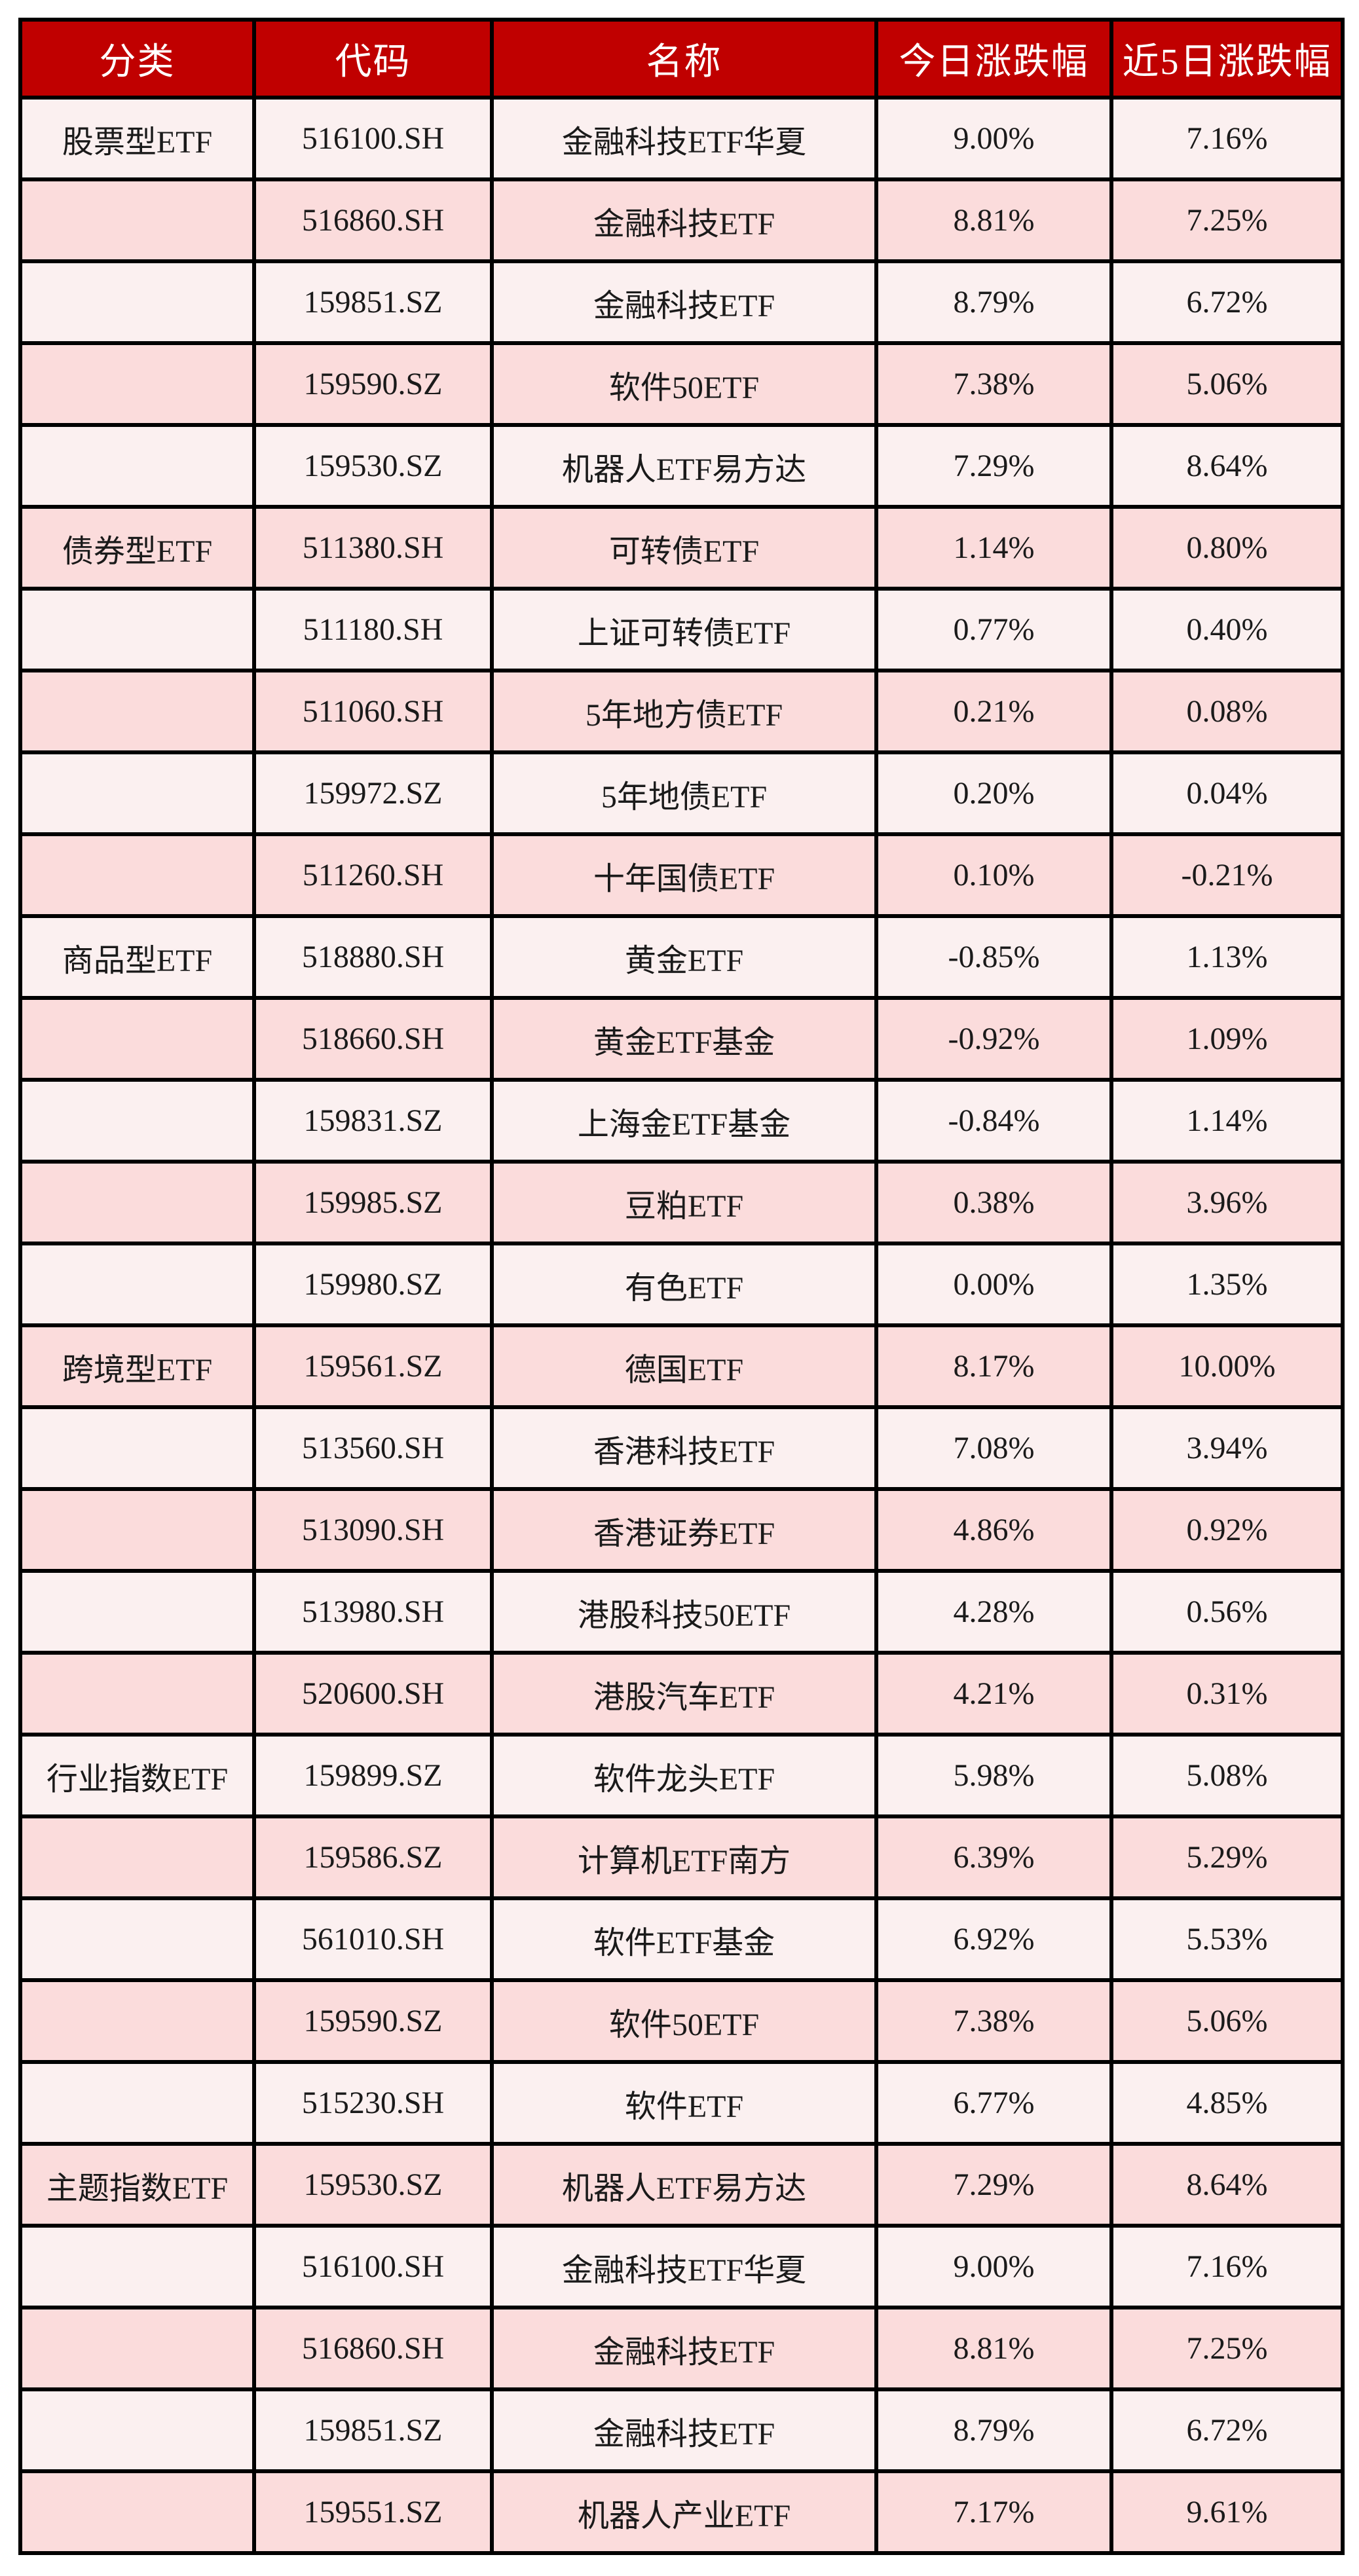  What do you see at coordinates (681, 138) in the screenshot?
I see `table-row: 股票型ETF 516100.SH 金融科技ETF华夏 9.00% 7.16%` at bounding box center [681, 138].